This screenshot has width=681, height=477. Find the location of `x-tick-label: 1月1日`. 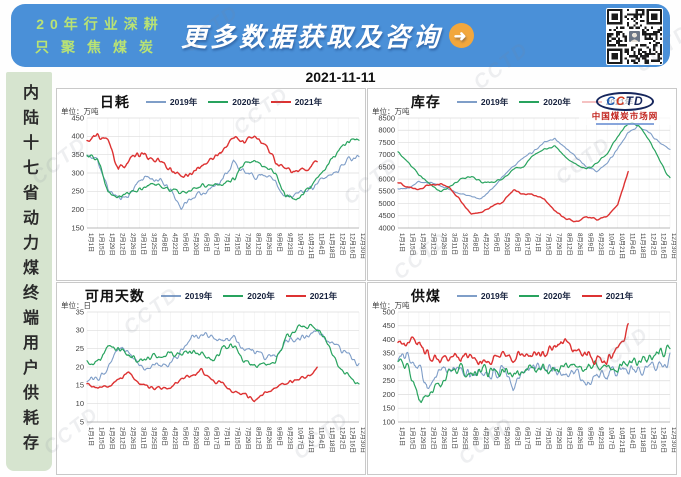

x-tick-label: 1月1日 is located at coordinates (90, 436).